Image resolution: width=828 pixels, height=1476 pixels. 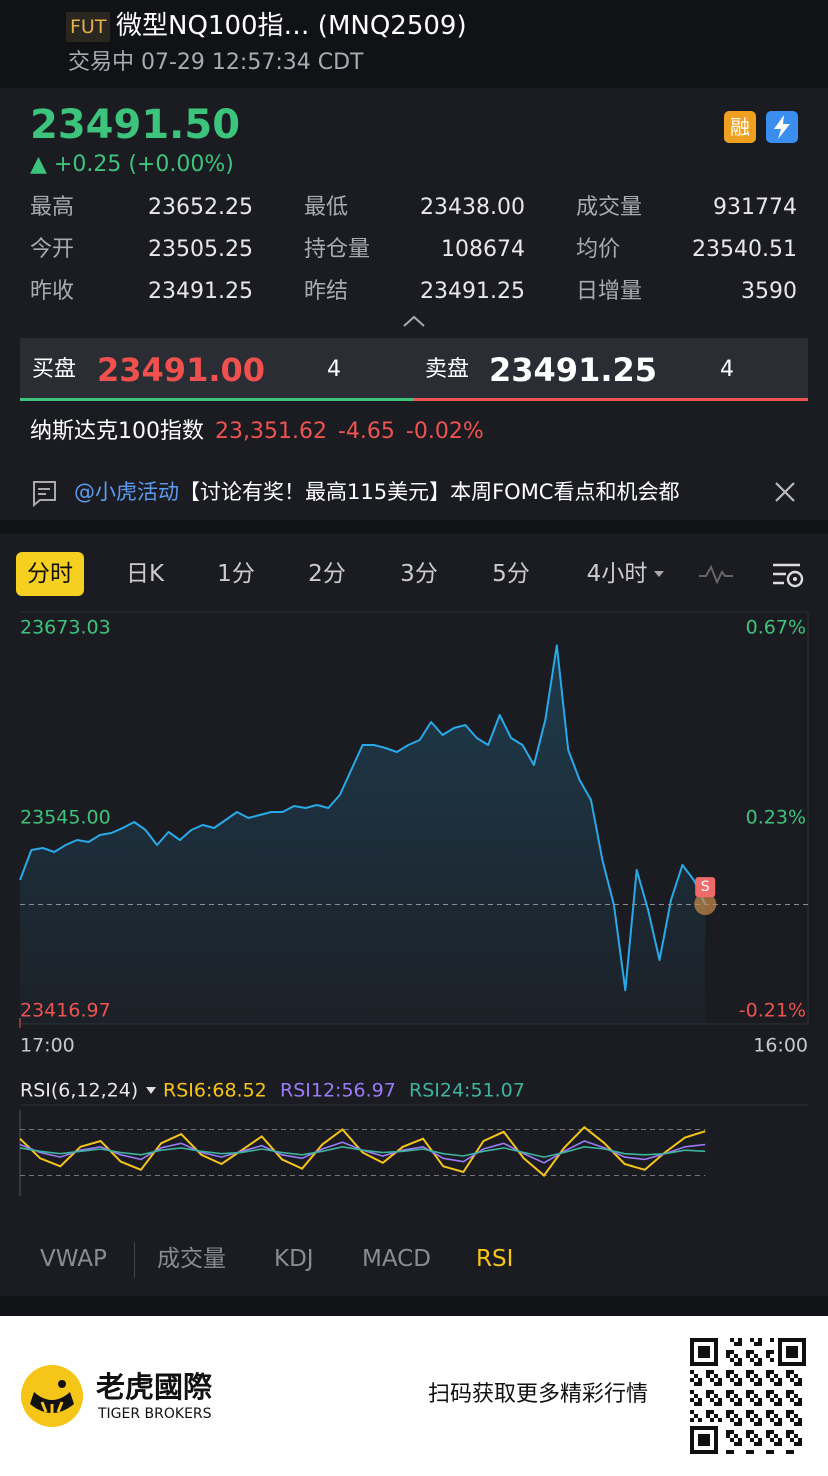 I want to click on announcement: @小虎活动【讨论有奖！最高115美元】本周FOMC看点和机会都, so click(x=376, y=492).